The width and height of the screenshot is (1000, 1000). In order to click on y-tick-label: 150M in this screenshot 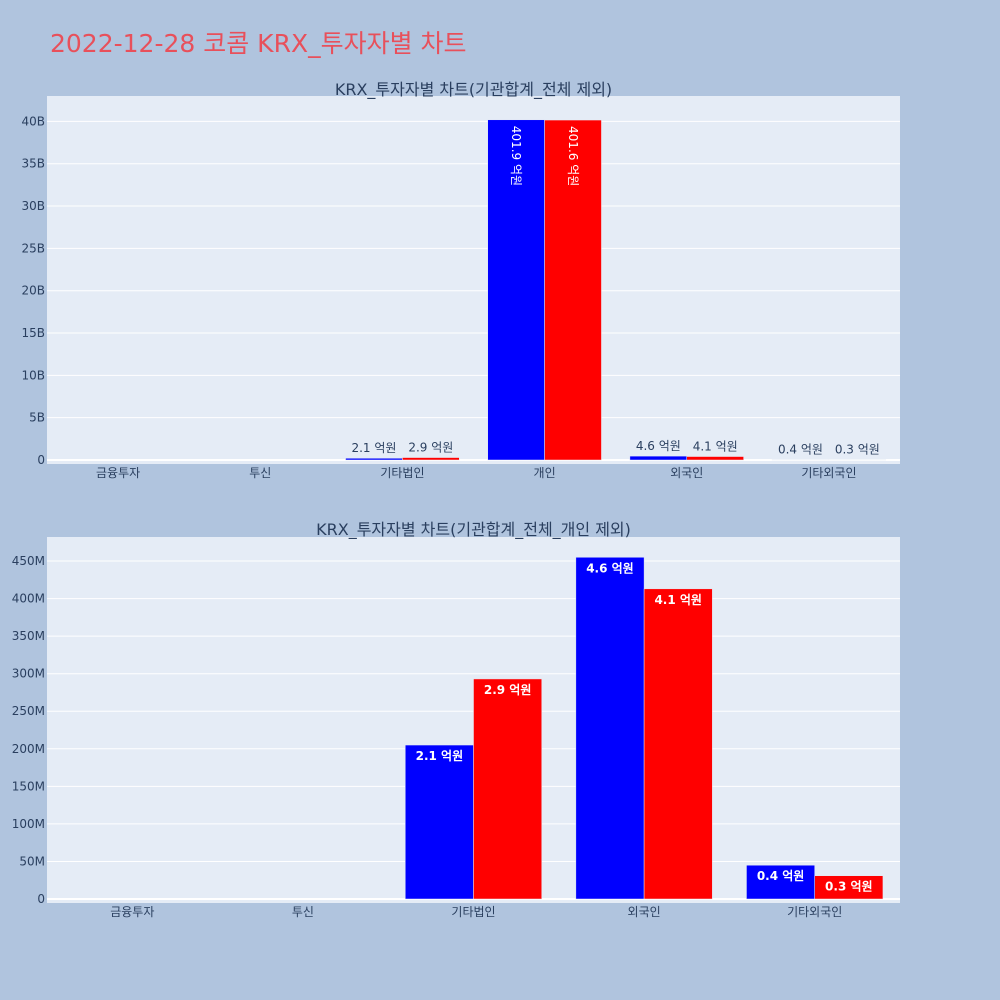, I will do `click(28, 786)`.